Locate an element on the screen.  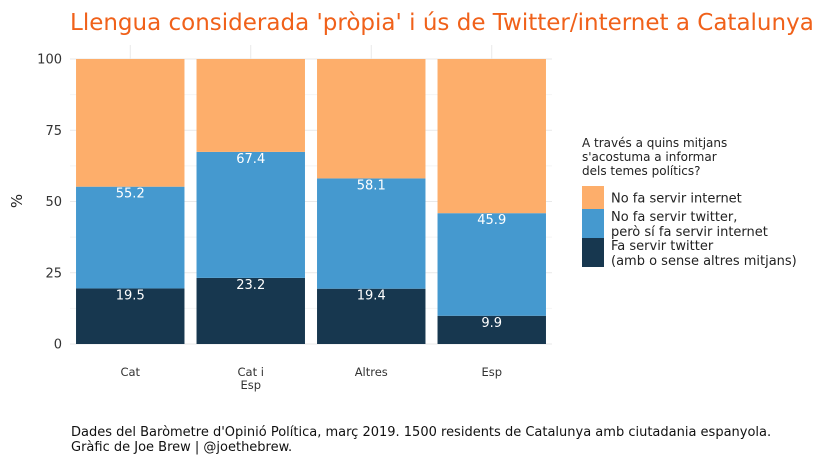
bar-data-label: 58.1 is located at coordinates (371, 185).